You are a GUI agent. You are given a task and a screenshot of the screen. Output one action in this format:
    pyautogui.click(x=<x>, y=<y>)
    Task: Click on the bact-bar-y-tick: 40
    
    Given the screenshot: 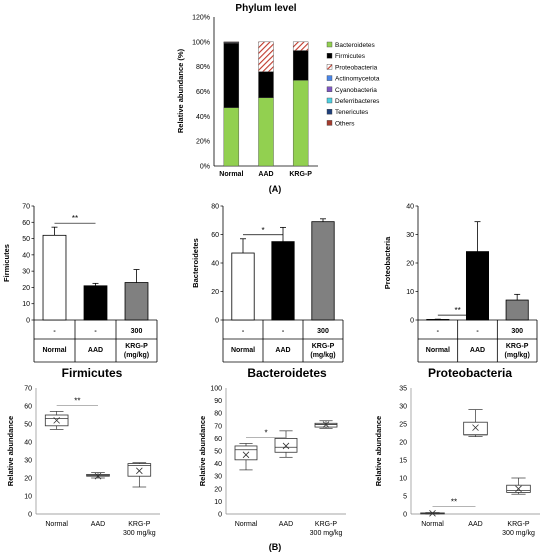 What is the action you would take?
    pyautogui.click(x=215, y=264)
    